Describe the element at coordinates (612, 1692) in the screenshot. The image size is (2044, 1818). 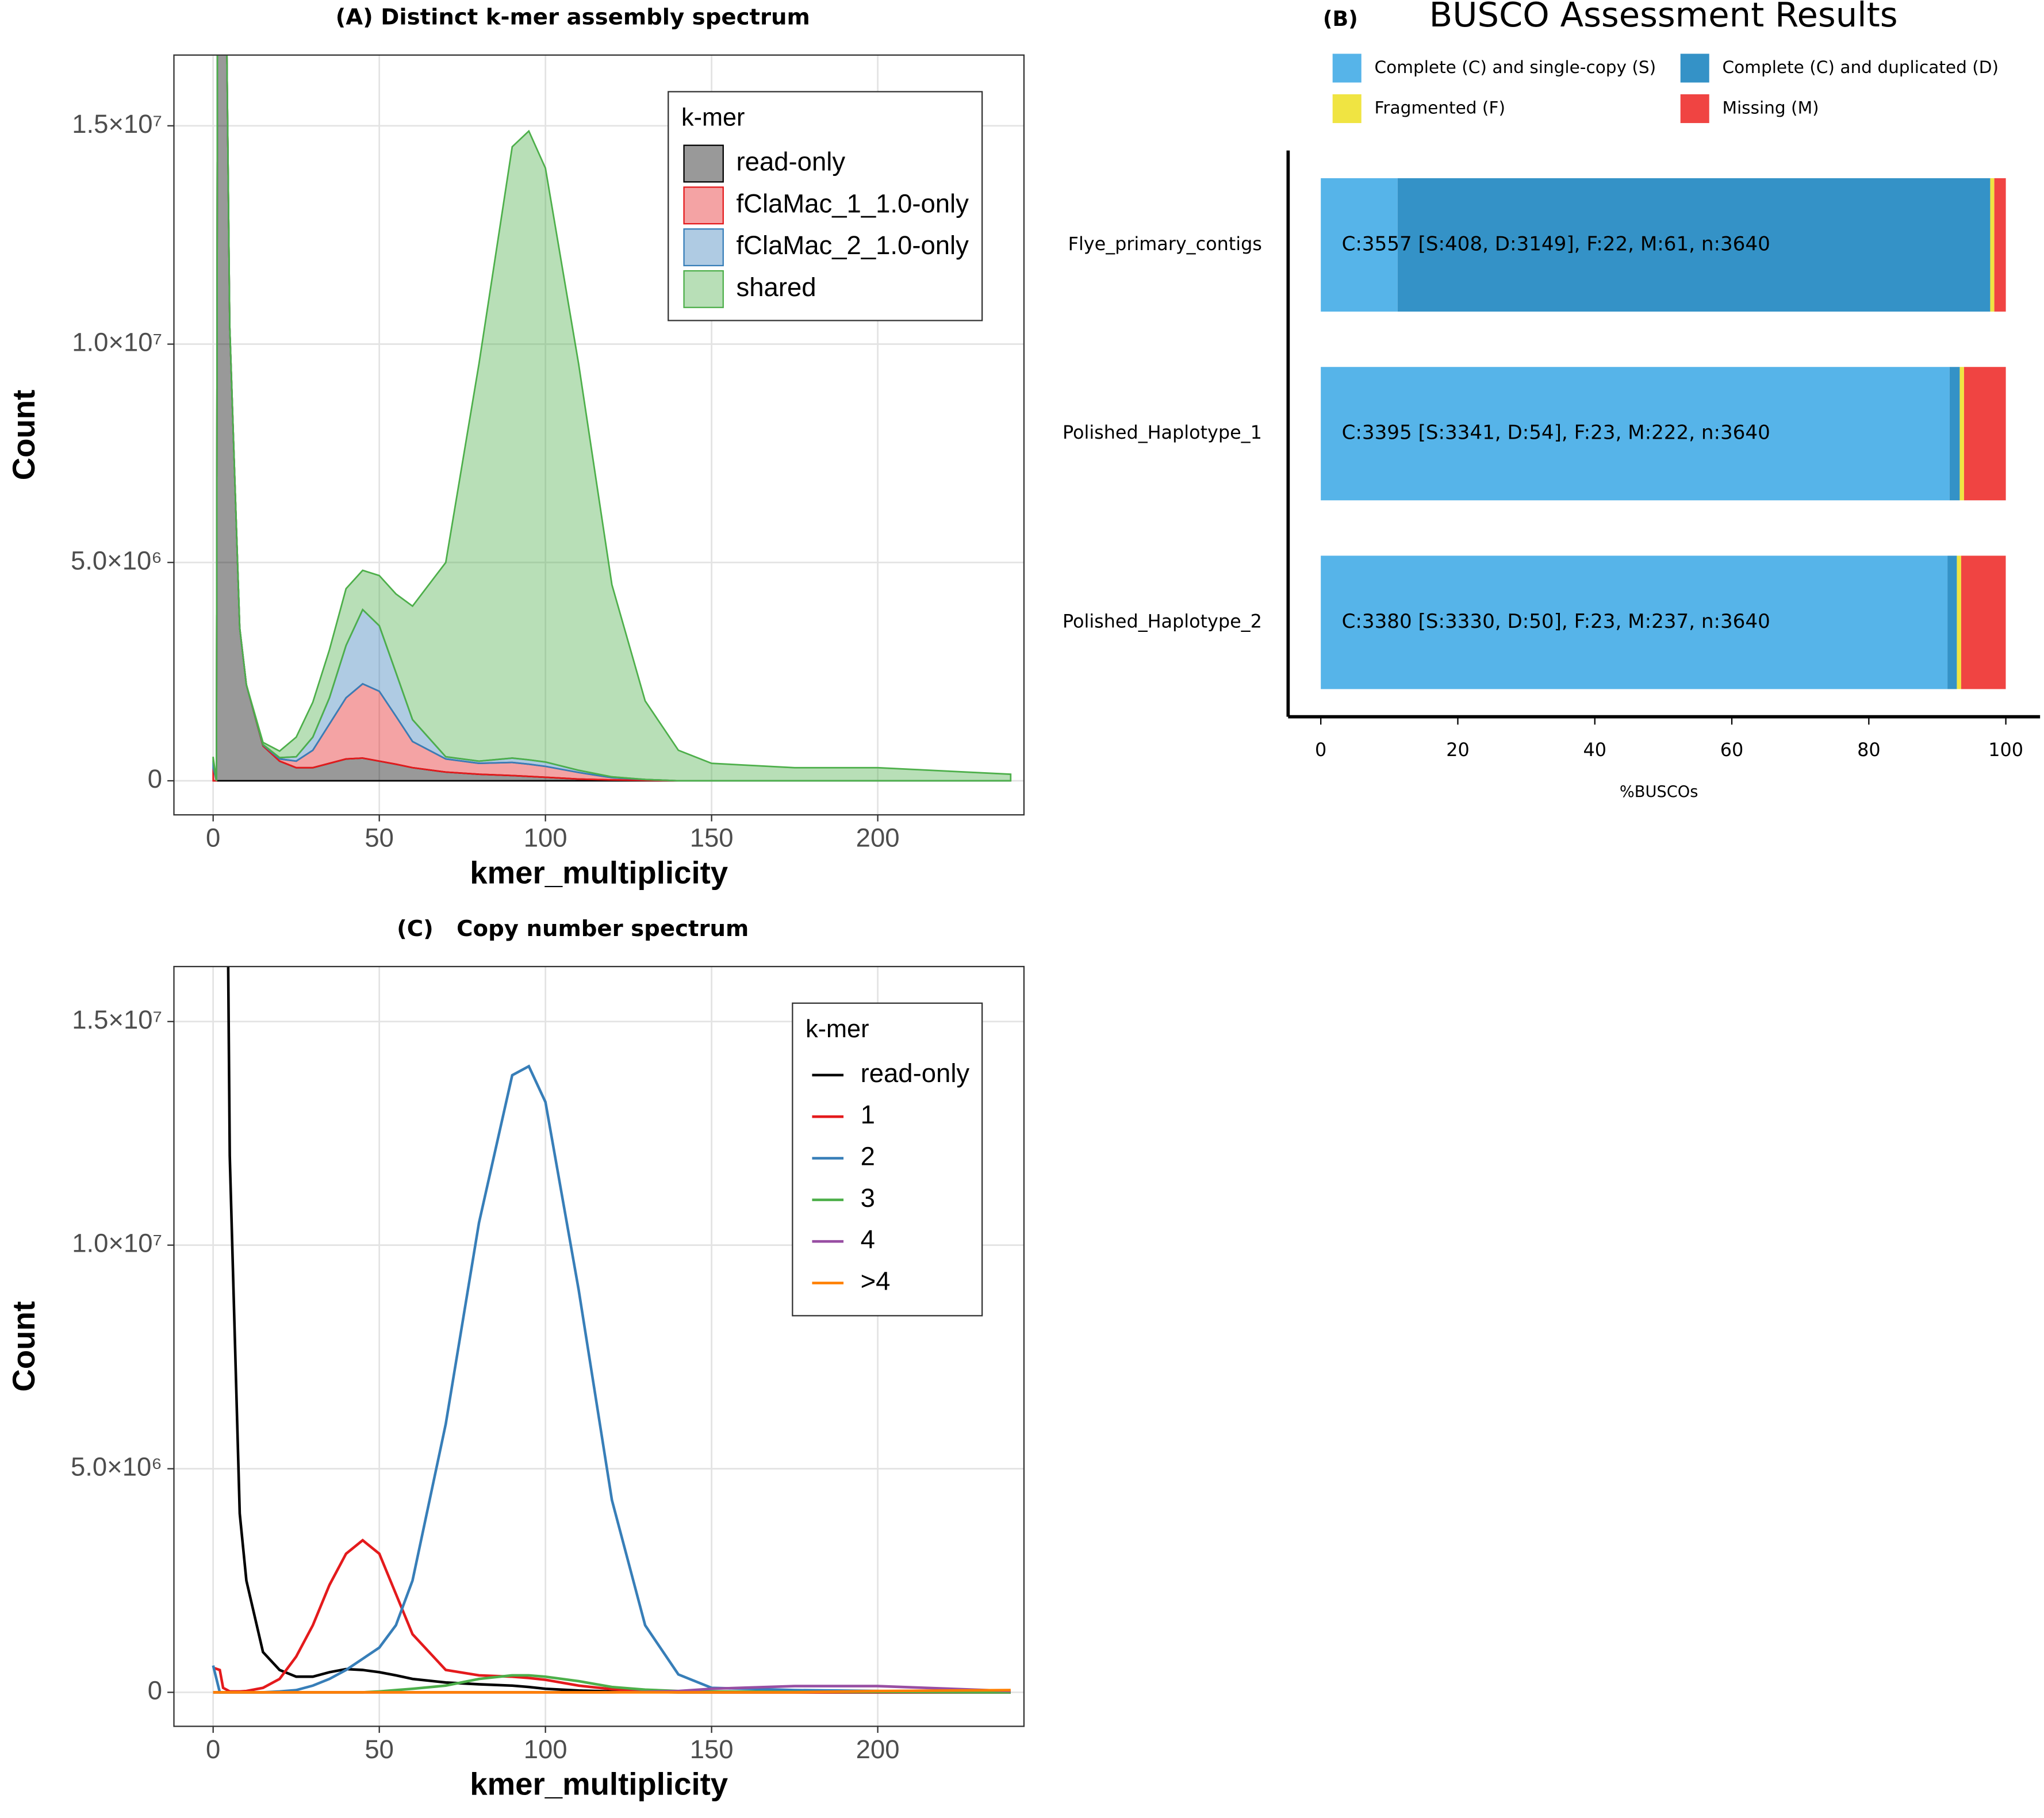
I see `line` at that location.